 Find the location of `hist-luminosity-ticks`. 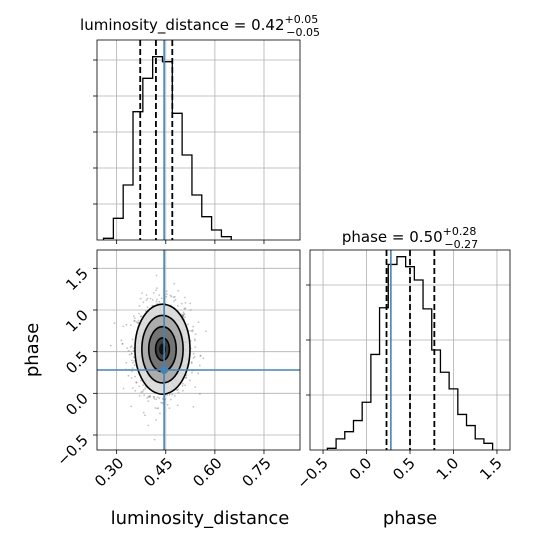

hist-luminosity-ticks is located at coordinates (179, 151).